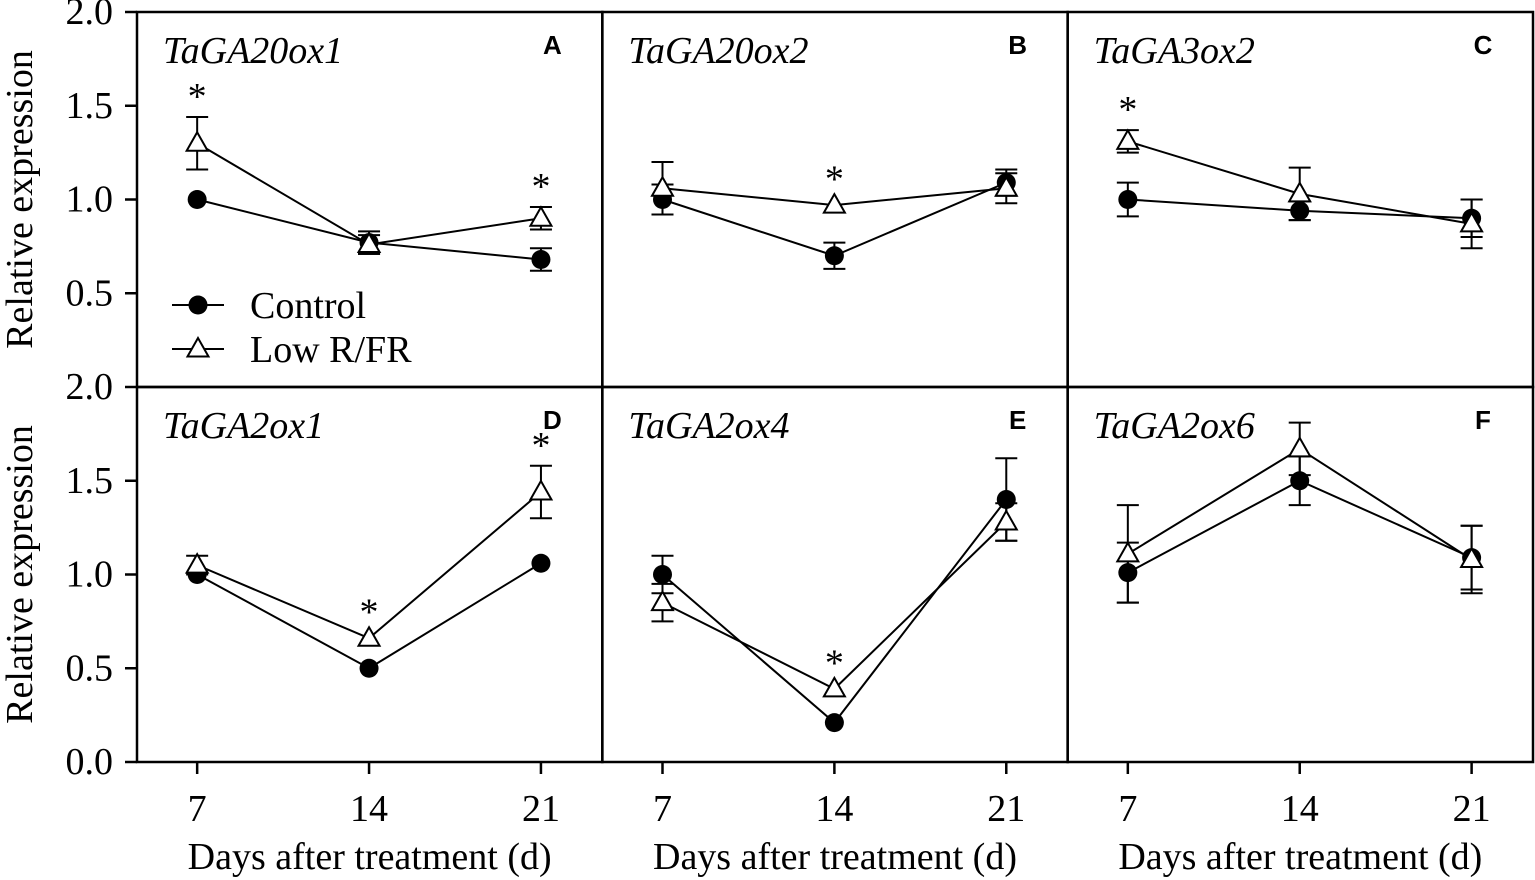 The height and width of the screenshot is (880, 1535). Describe the element at coordinates (198, 346) in the screenshot. I see `legend-low-rfr-marker` at that location.